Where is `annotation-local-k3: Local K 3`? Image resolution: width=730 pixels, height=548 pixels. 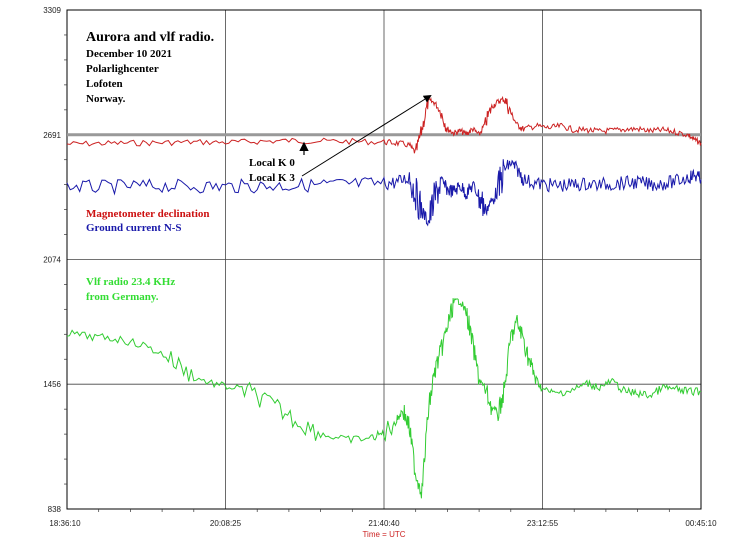
annotation-local-k3: Local K 3 is located at coordinates (272, 178).